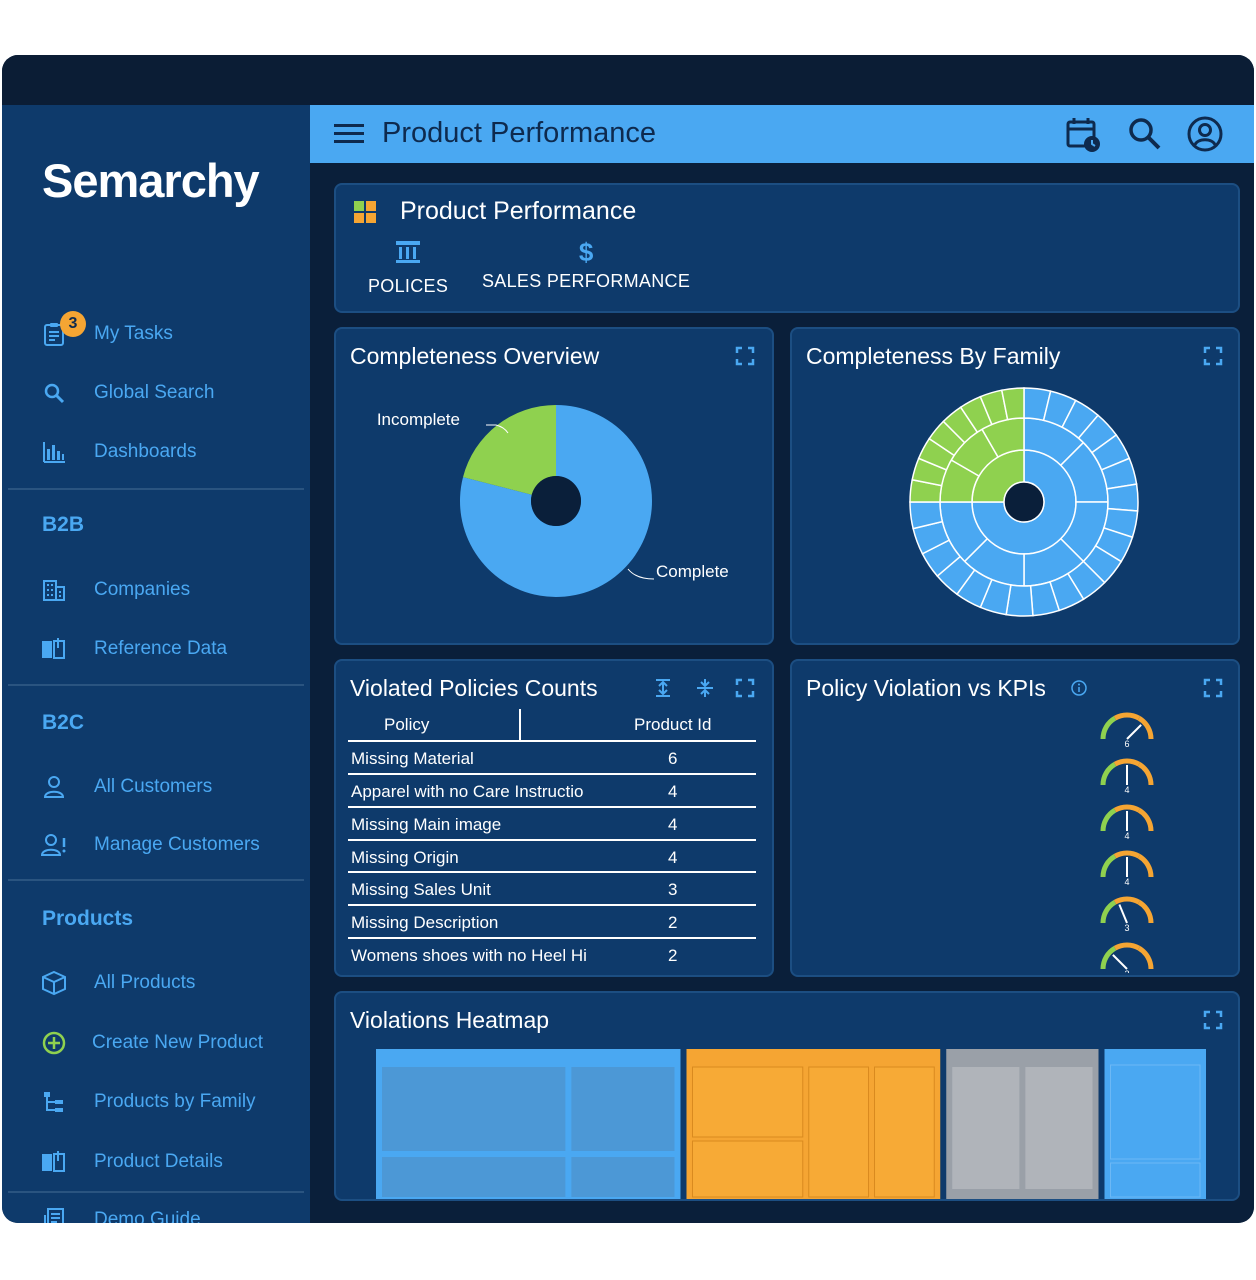 The image size is (1256, 1280). Describe the element at coordinates (156, 334) in the screenshot. I see `sidebar-item-my-tasks: 3 My Tasks` at that location.